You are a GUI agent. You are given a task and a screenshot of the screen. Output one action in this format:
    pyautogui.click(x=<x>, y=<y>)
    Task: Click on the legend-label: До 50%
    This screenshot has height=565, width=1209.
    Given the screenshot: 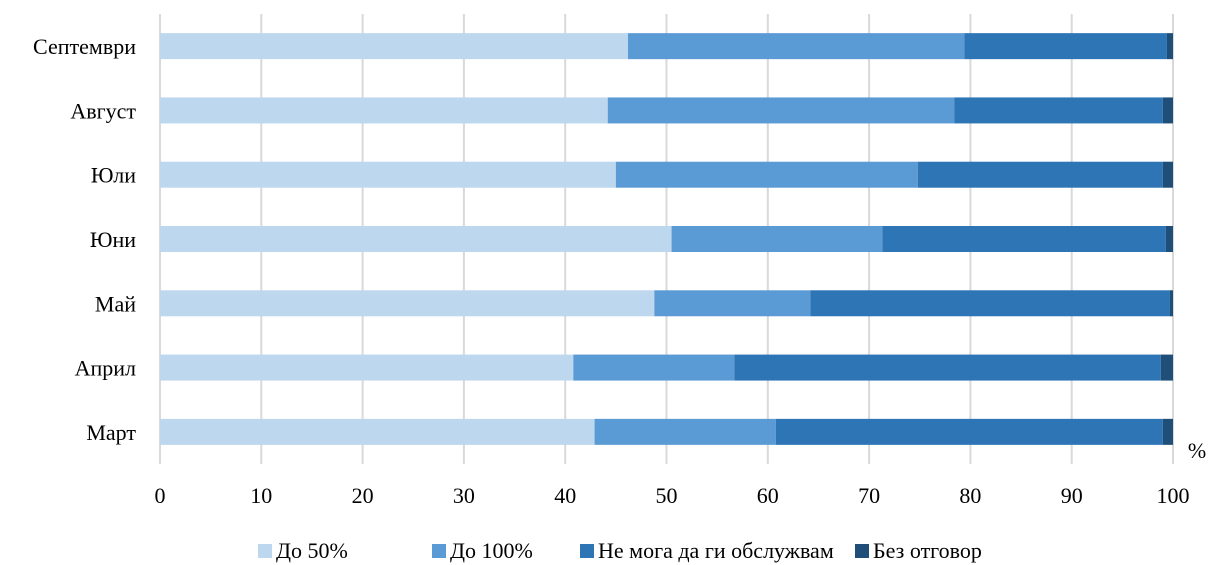 What is the action you would take?
    pyautogui.click(x=312, y=550)
    